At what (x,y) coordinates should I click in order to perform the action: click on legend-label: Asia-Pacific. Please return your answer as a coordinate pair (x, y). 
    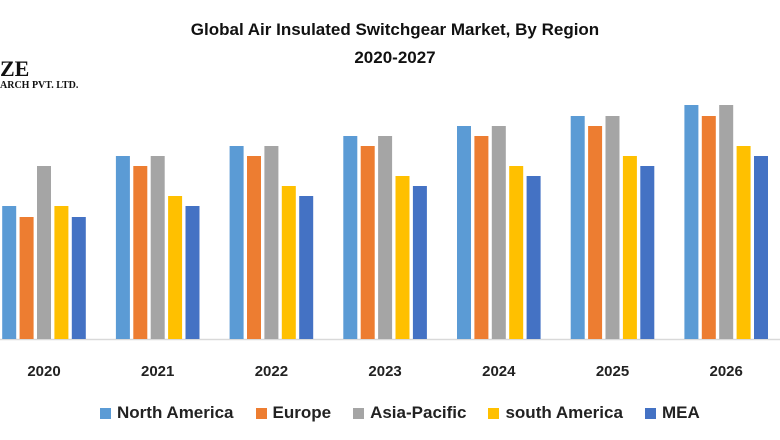
    Looking at the image, I should click on (418, 412).